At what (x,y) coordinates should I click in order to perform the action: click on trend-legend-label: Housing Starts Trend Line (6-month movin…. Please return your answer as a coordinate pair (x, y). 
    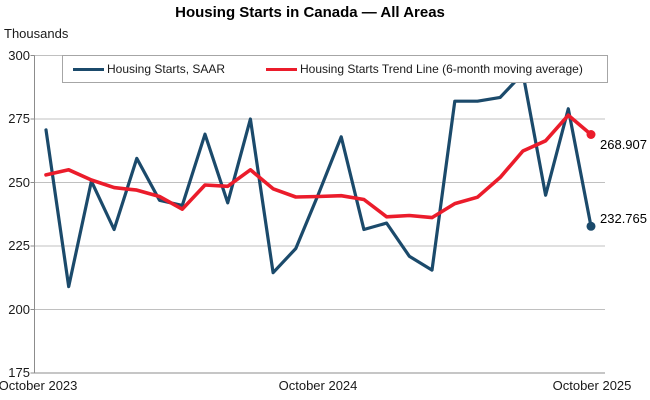
    Looking at the image, I should click on (441, 69).